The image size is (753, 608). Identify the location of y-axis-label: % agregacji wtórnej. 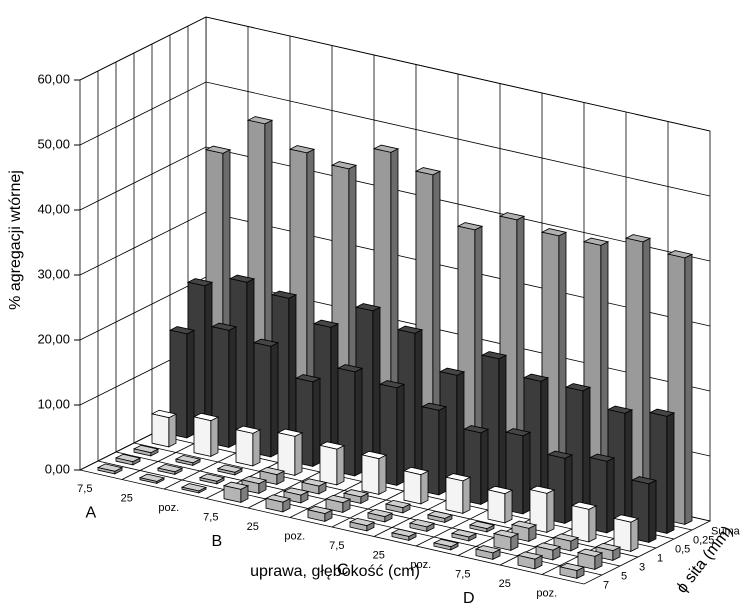
(15, 240).